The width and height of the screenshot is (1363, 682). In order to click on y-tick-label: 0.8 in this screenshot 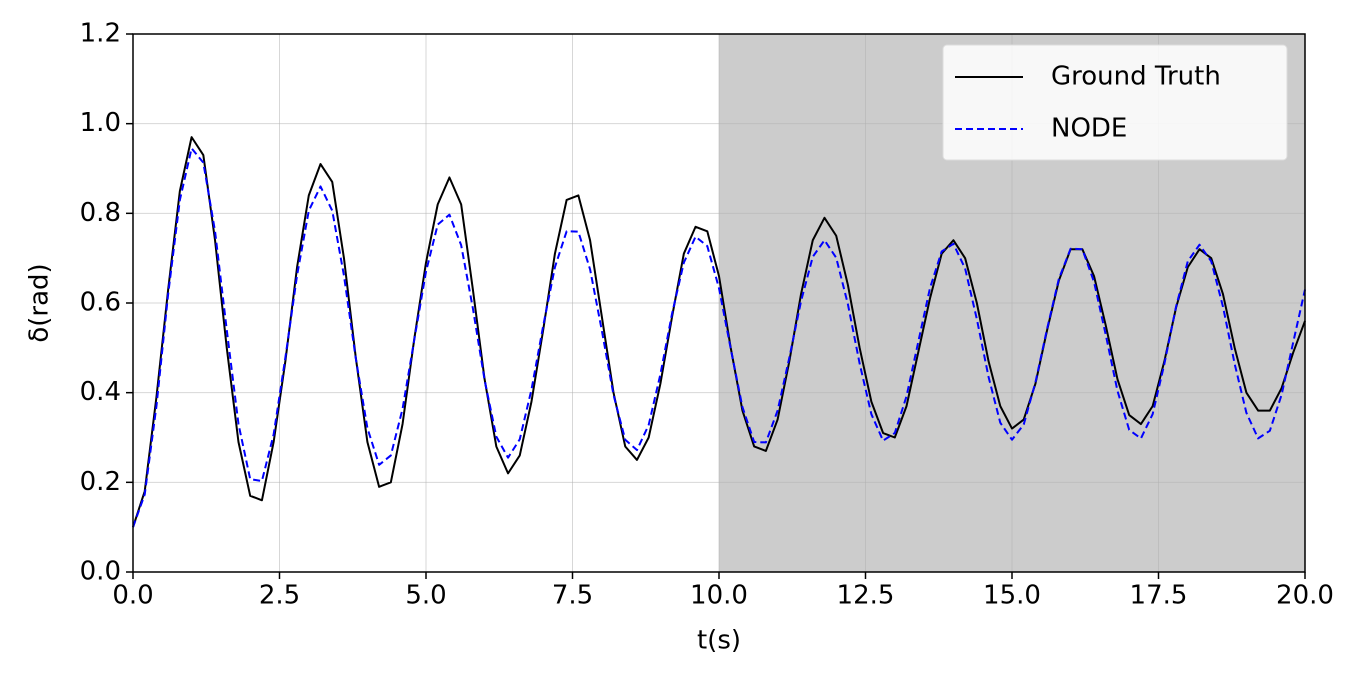, I will do `click(100, 213)`.